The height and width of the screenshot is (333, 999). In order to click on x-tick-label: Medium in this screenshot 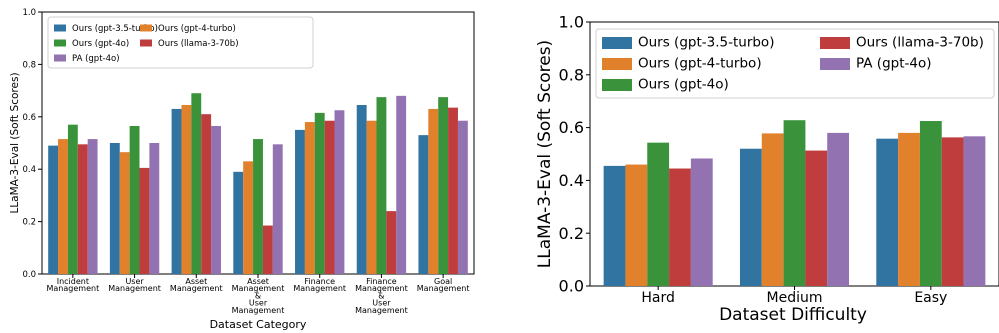, I will do `click(795, 298)`.